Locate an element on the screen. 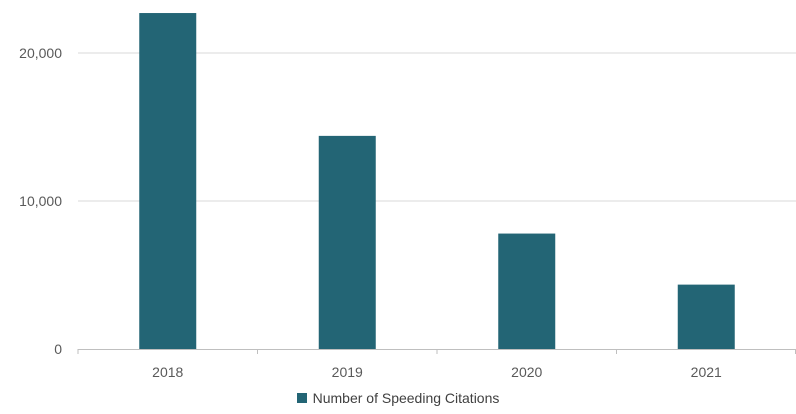  y-tick-labels: 0 10,000 20,000 is located at coordinates (40, 201).